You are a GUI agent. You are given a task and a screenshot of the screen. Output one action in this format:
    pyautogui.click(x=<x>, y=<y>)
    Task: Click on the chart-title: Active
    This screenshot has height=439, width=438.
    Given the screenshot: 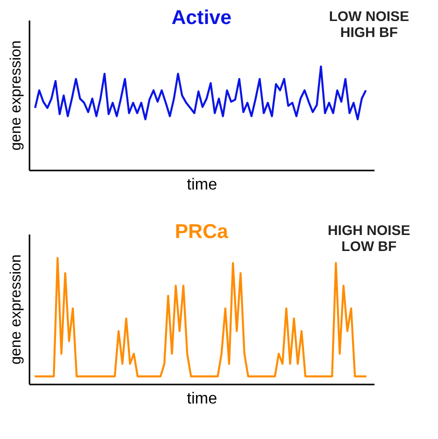 What is the action you would take?
    pyautogui.click(x=201, y=18)
    